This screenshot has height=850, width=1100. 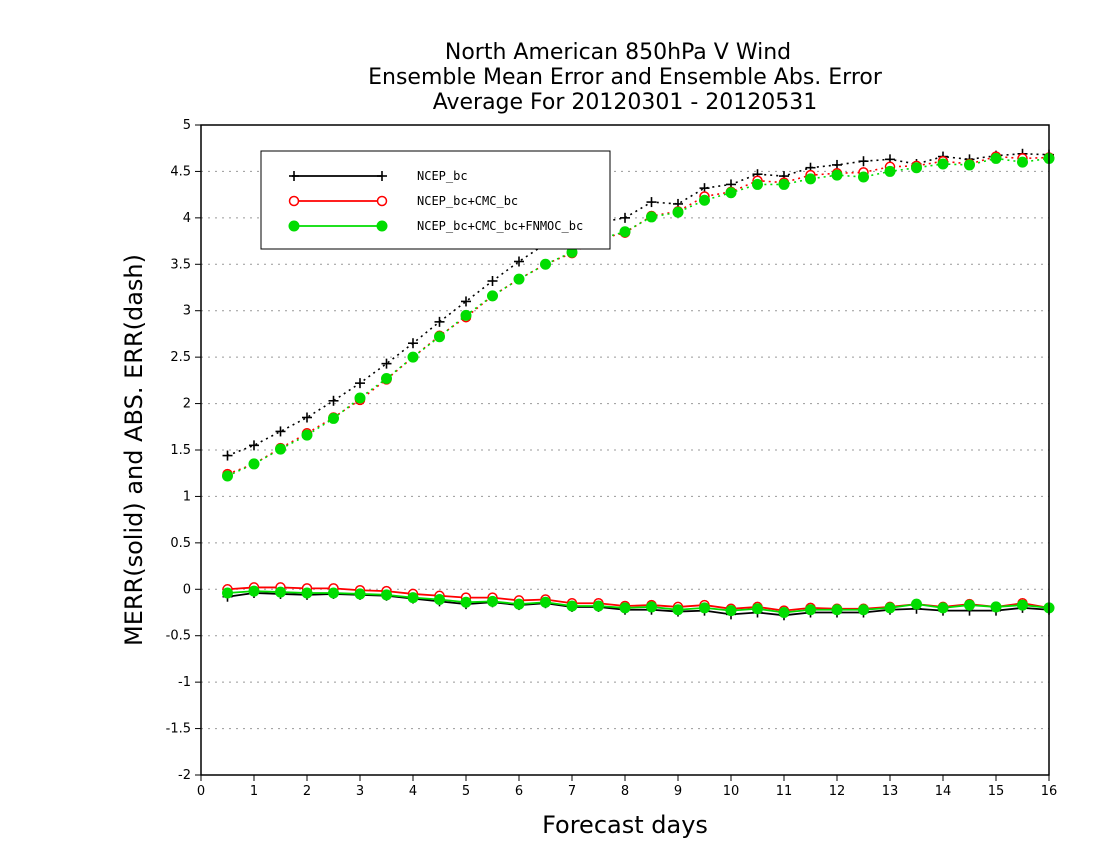 What do you see at coordinates (178, 636) in the screenshot?
I see `y-tick-label-11: -0.5` at bounding box center [178, 636].